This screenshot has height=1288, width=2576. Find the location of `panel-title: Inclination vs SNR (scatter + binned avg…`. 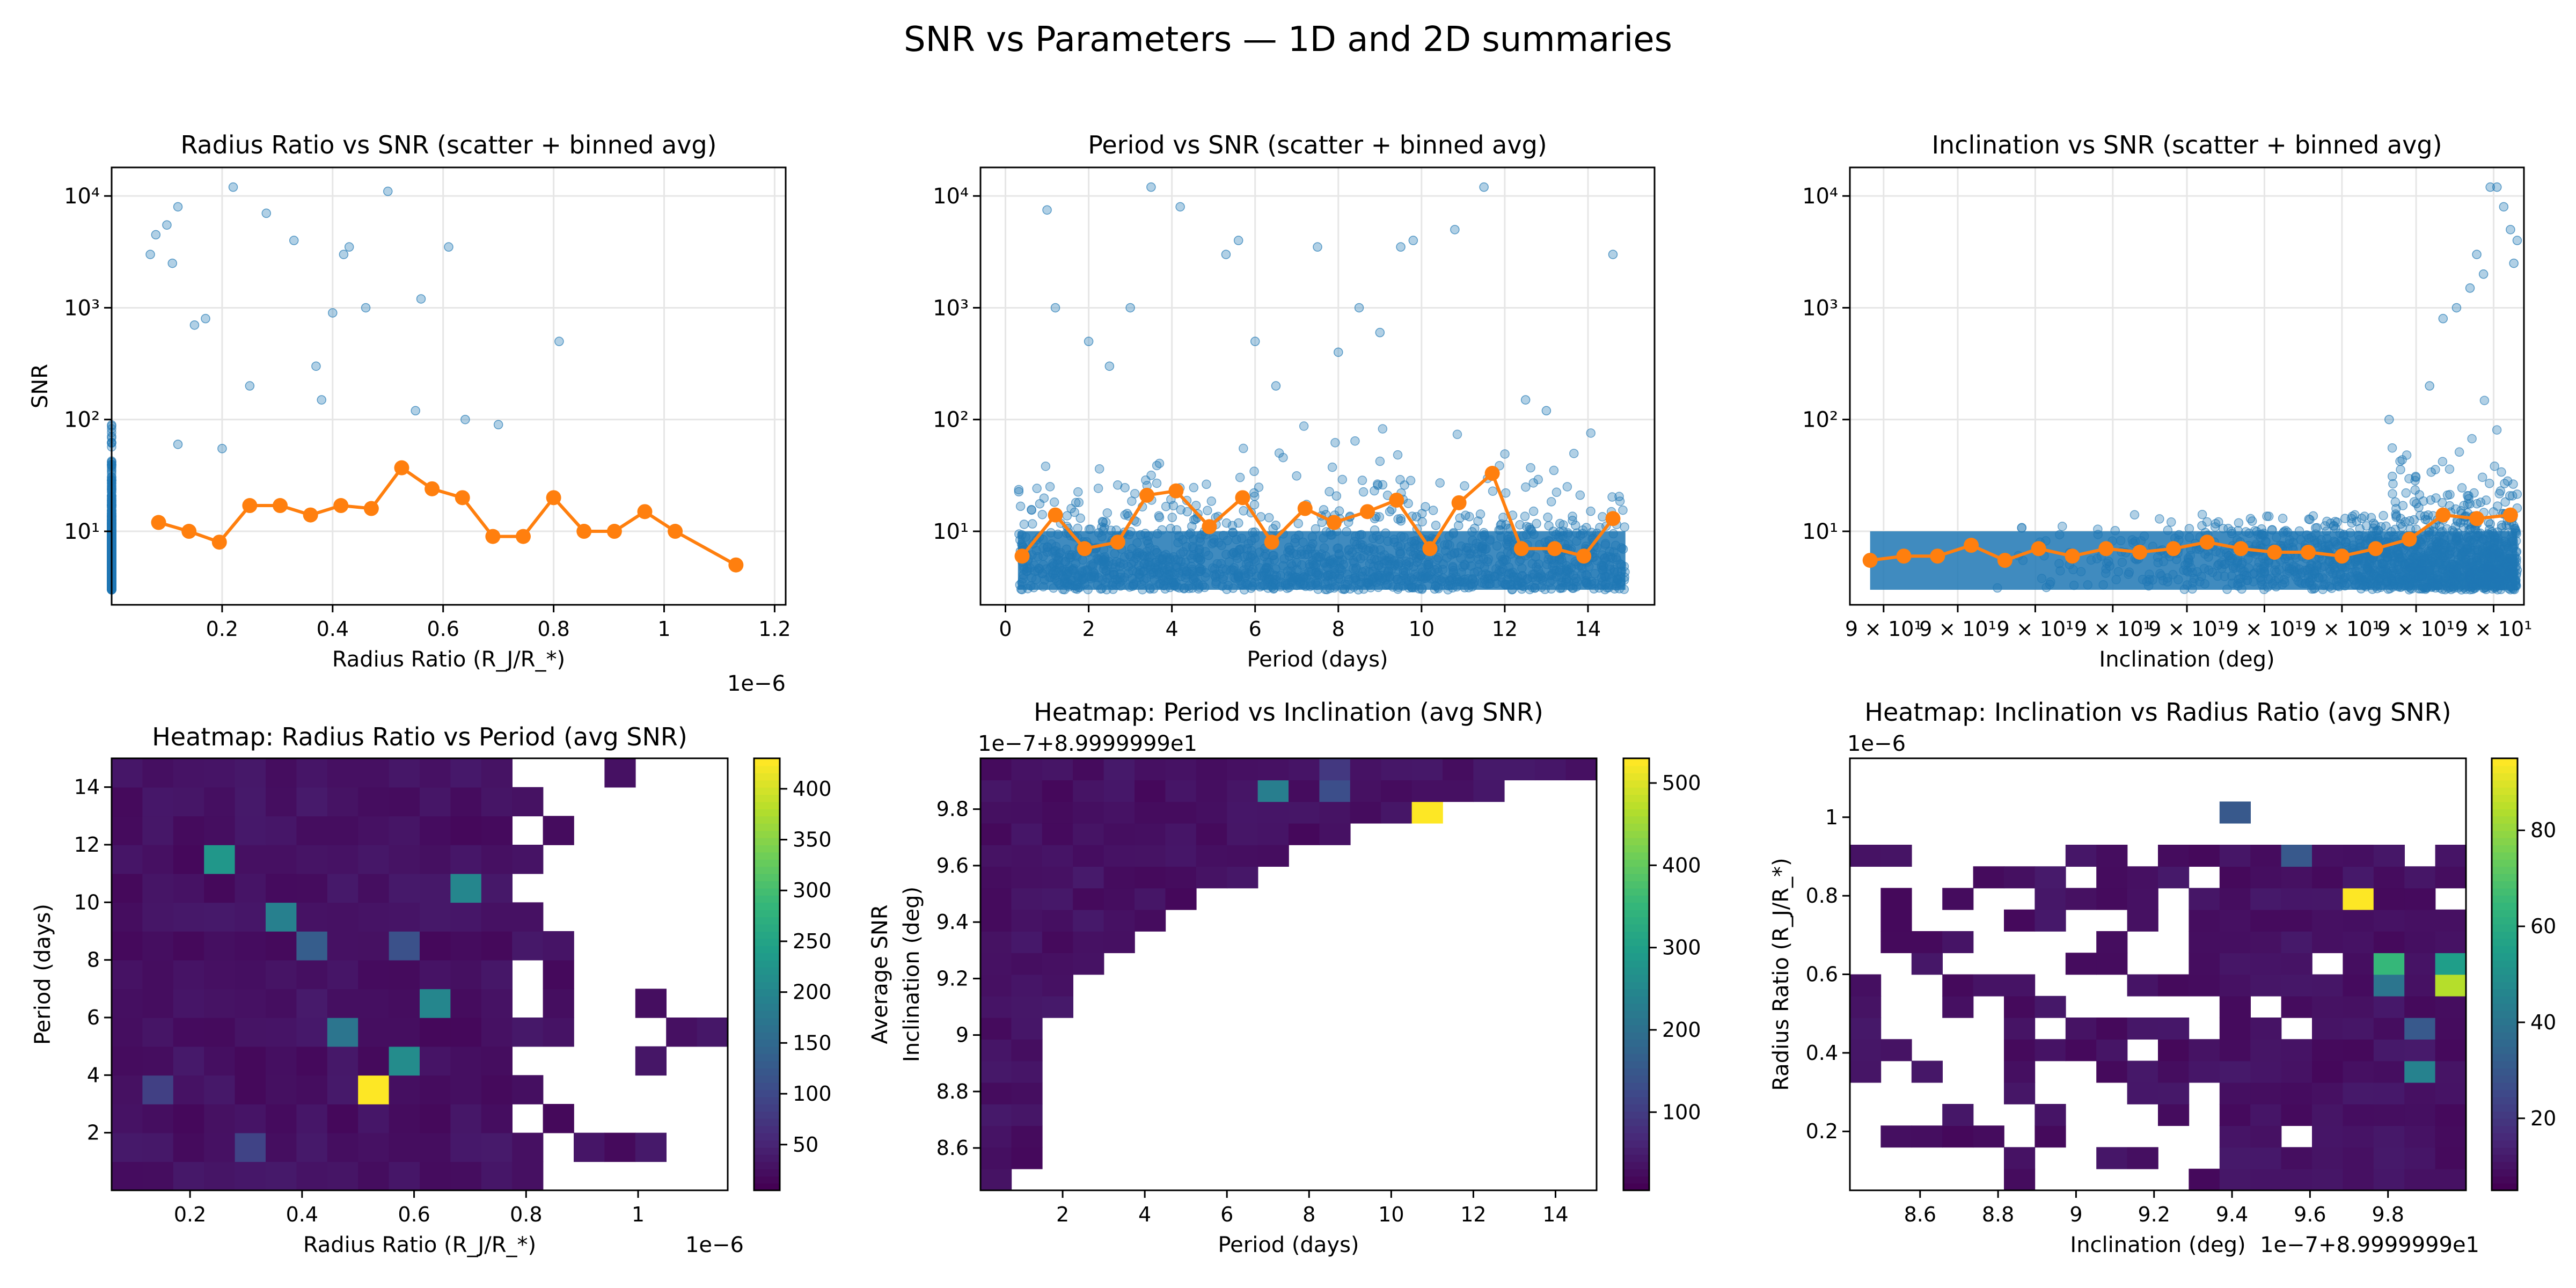

panel-title: Inclination vs SNR (scatter + binned avg… is located at coordinates (2186, 144).